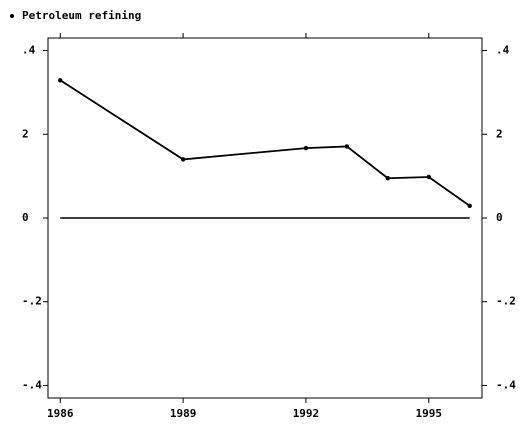 This screenshot has height=428, width=530. What do you see at coordinates (25, 133) in the screenshot?
I see `y-tick-label: 2` at bounding box center [25, 133].